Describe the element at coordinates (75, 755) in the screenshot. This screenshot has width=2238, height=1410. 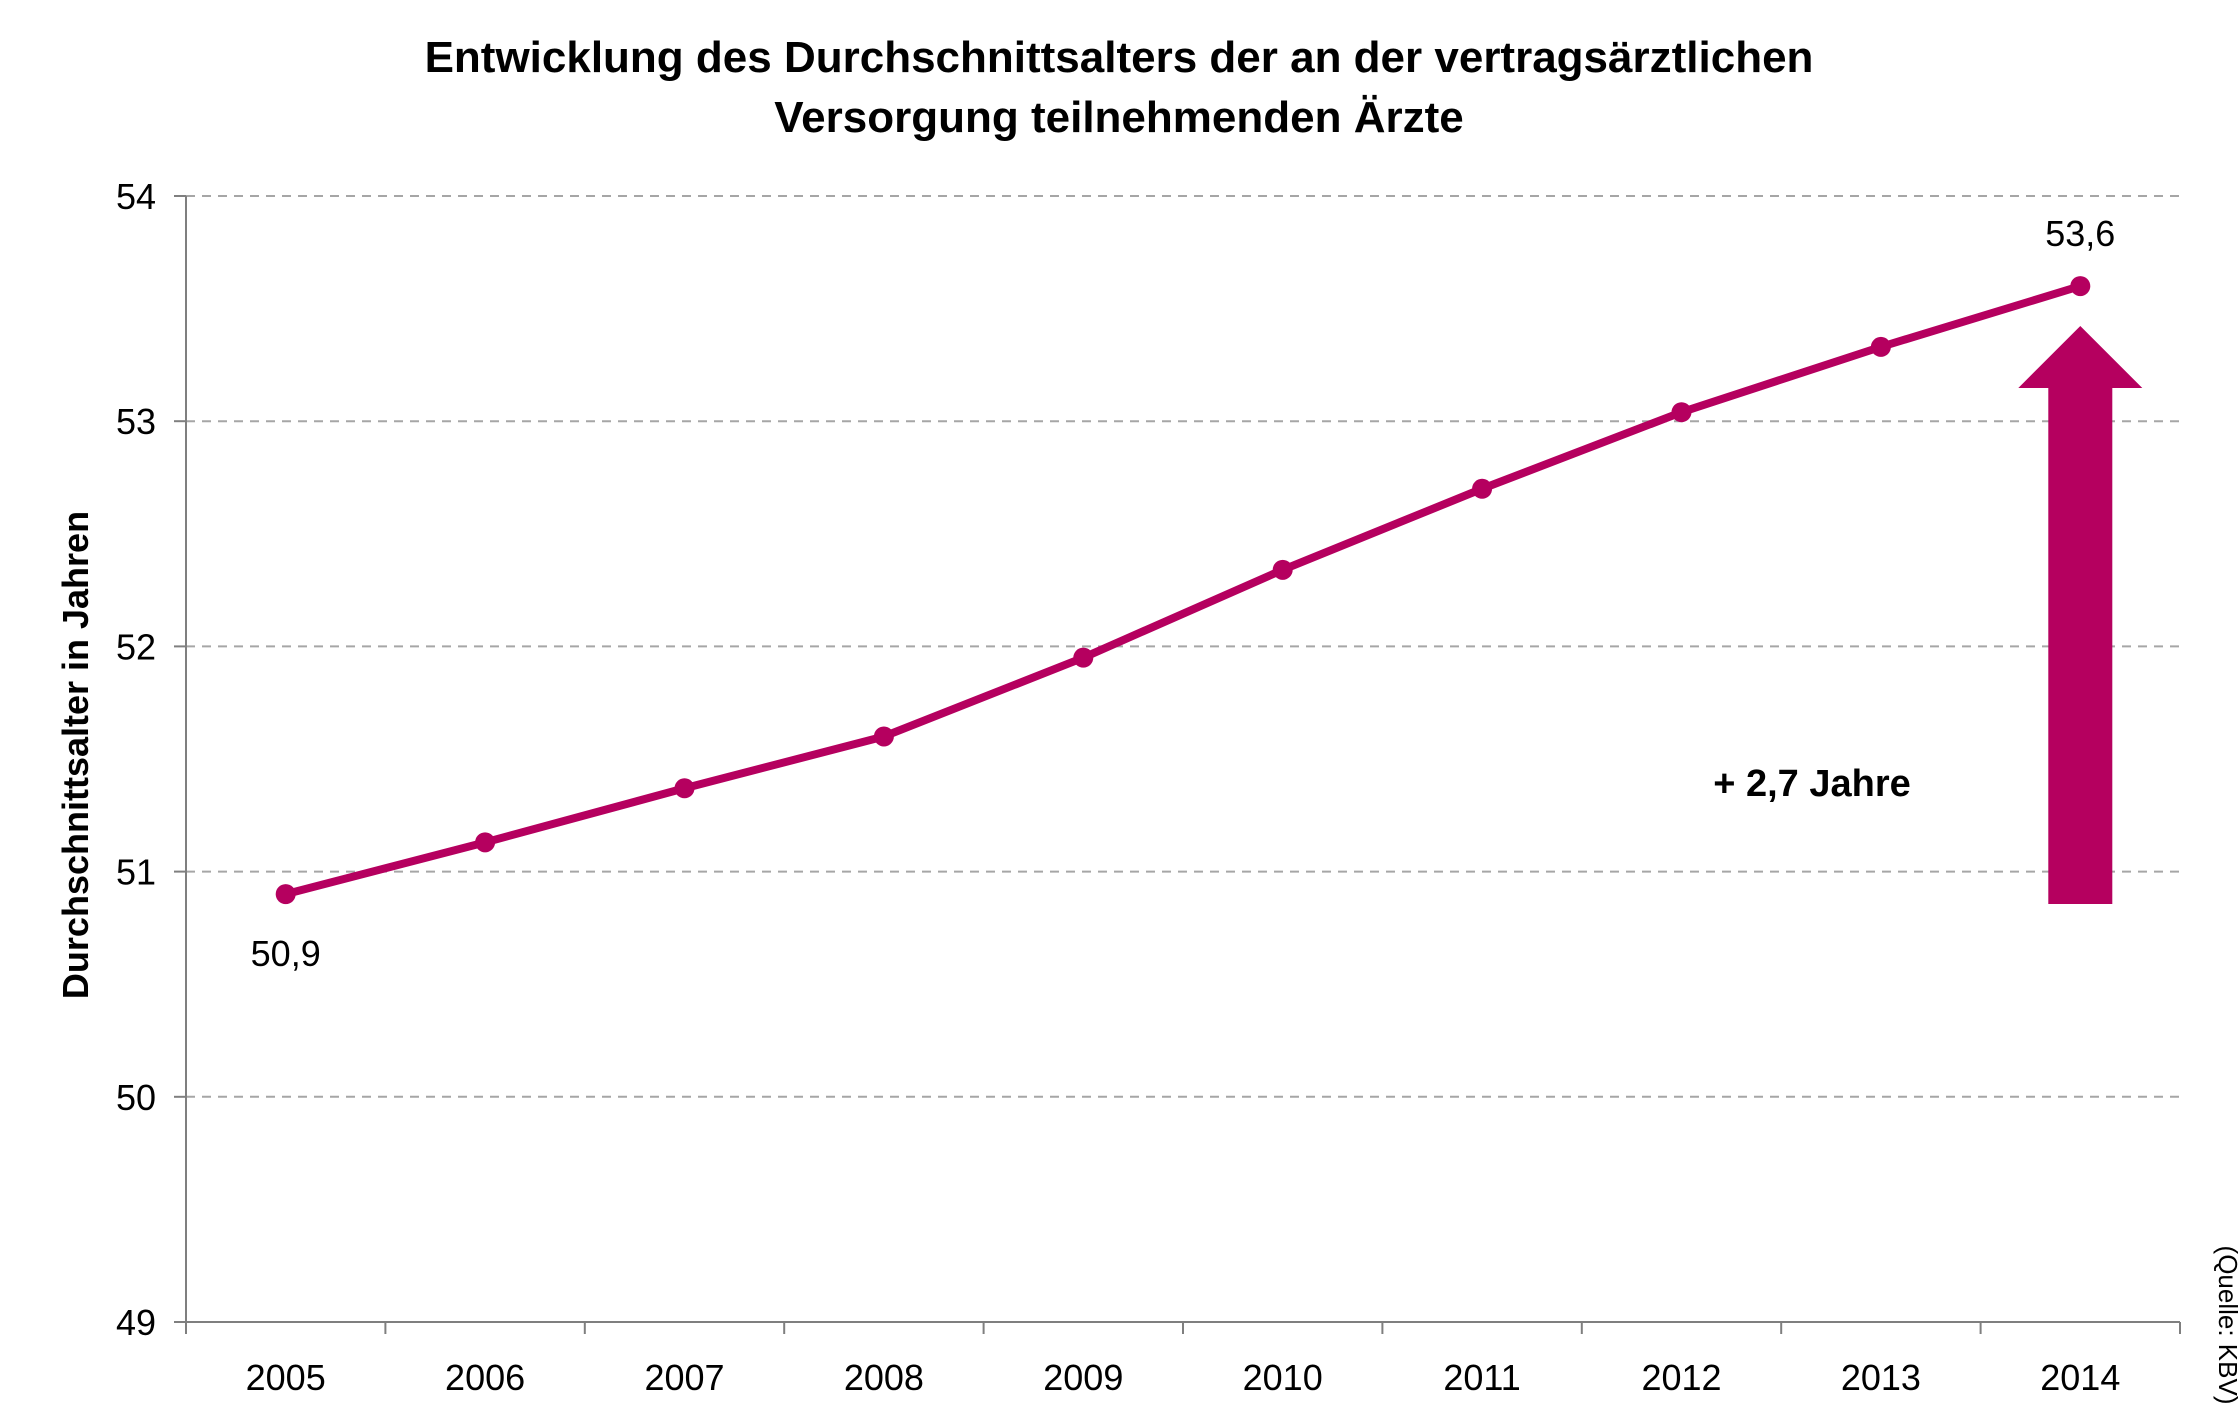
I see `y-axis-label: Durchschnittsalter in Jahren` at that location.